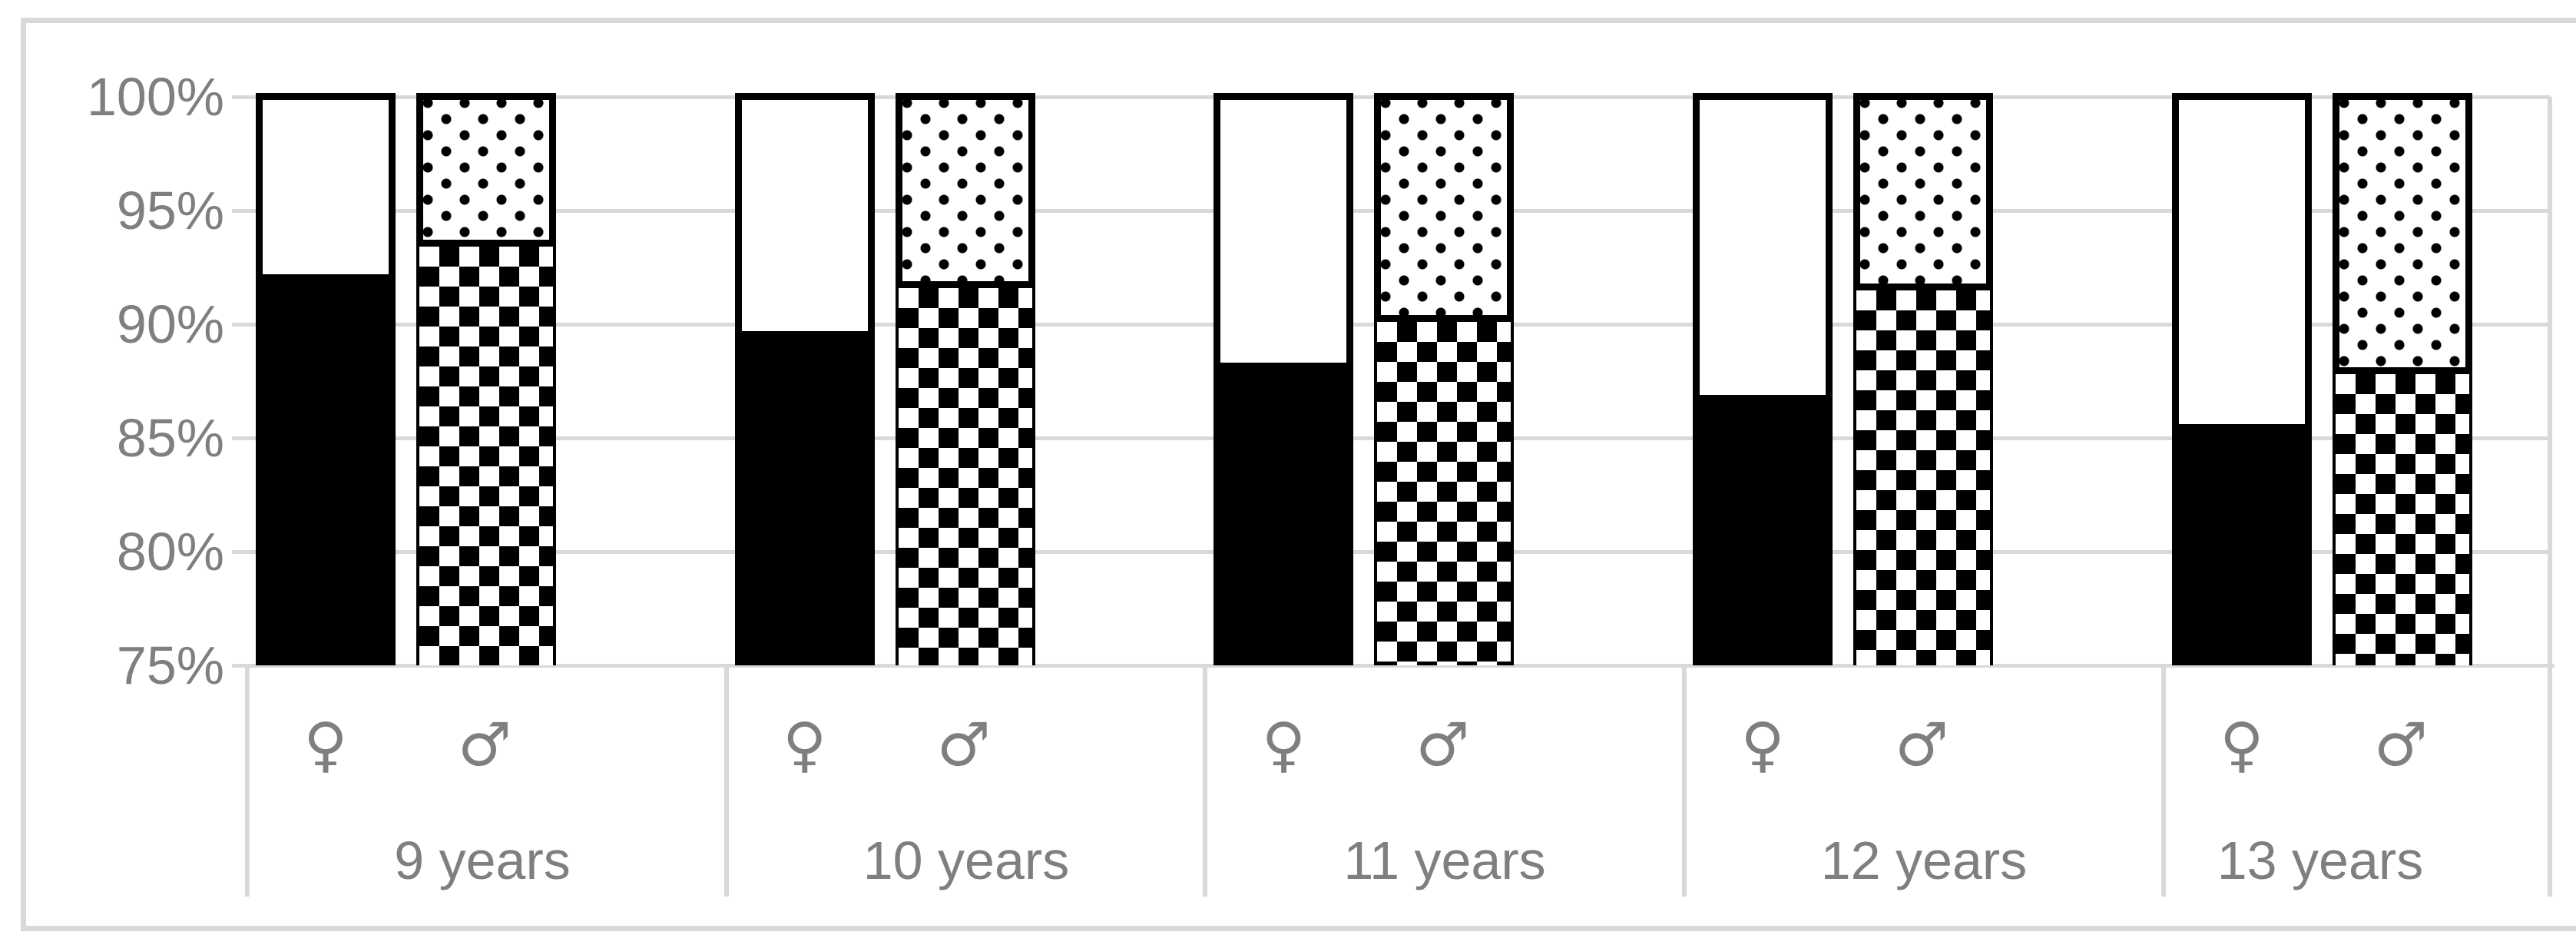 The image size is (2576, 945). I want to click on y-axis-tick-label: 75%, so click(170, 665).